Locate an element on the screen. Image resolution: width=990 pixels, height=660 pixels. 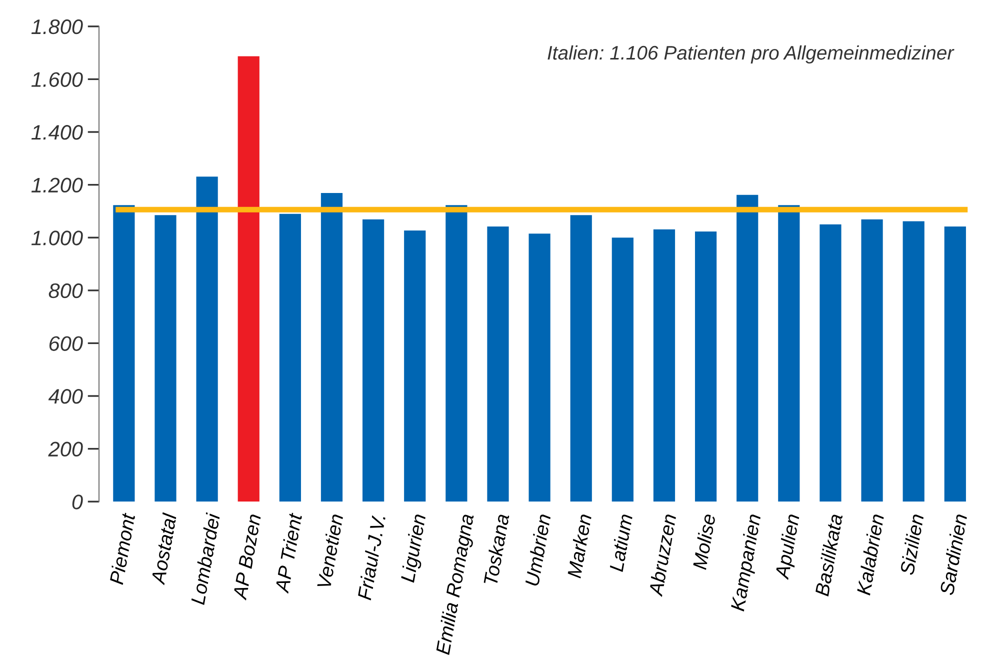
x-tick-label: Kampanien is located at coordinates (747, 563).